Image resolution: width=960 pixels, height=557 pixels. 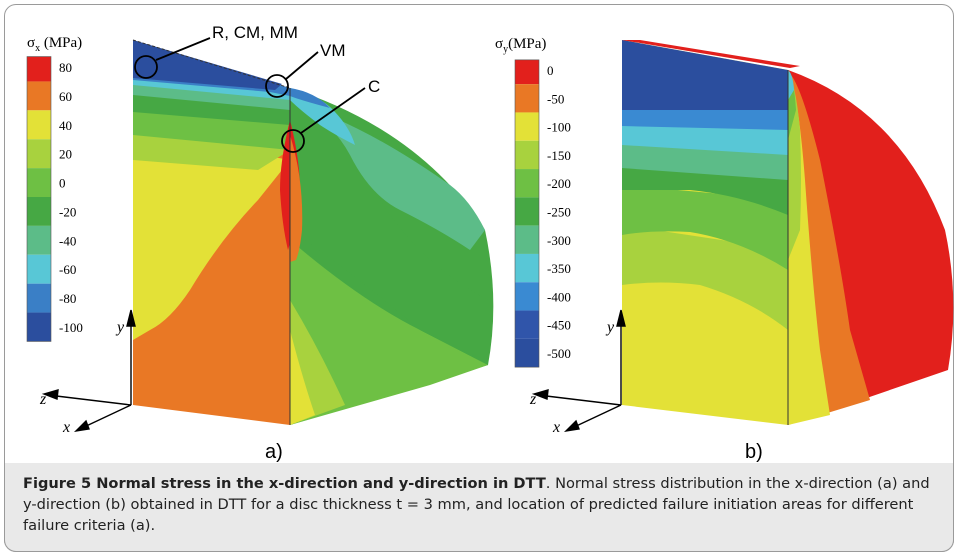 I want to click on panel-a-legend-label: -60, so click(x=67, y=269).